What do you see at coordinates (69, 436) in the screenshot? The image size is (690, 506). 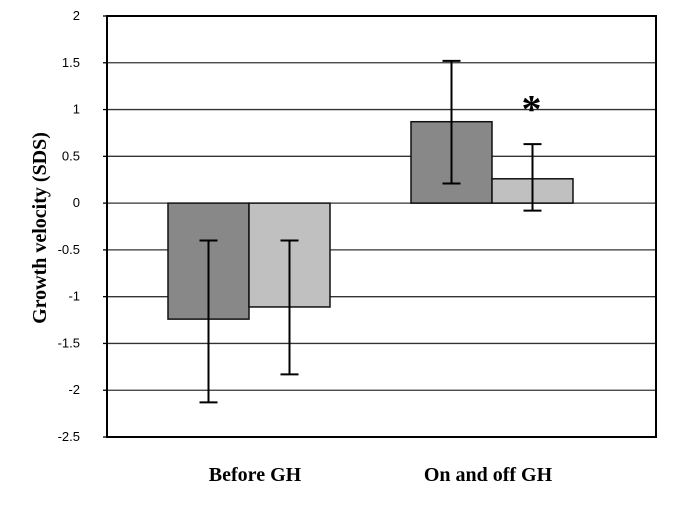 I see `y-tick-label: -2.5` at bounding box center [69, 436].